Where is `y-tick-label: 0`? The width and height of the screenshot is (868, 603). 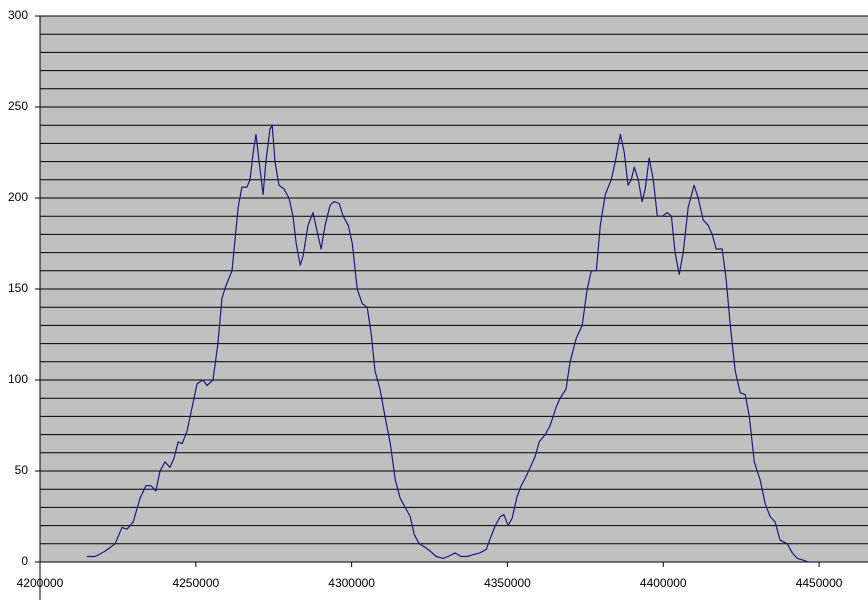 y-tick-label: 0 is located at coordinates (24, 561).